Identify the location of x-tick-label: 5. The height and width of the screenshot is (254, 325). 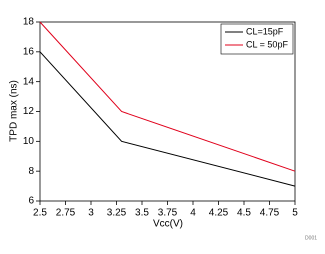
(295, 213).